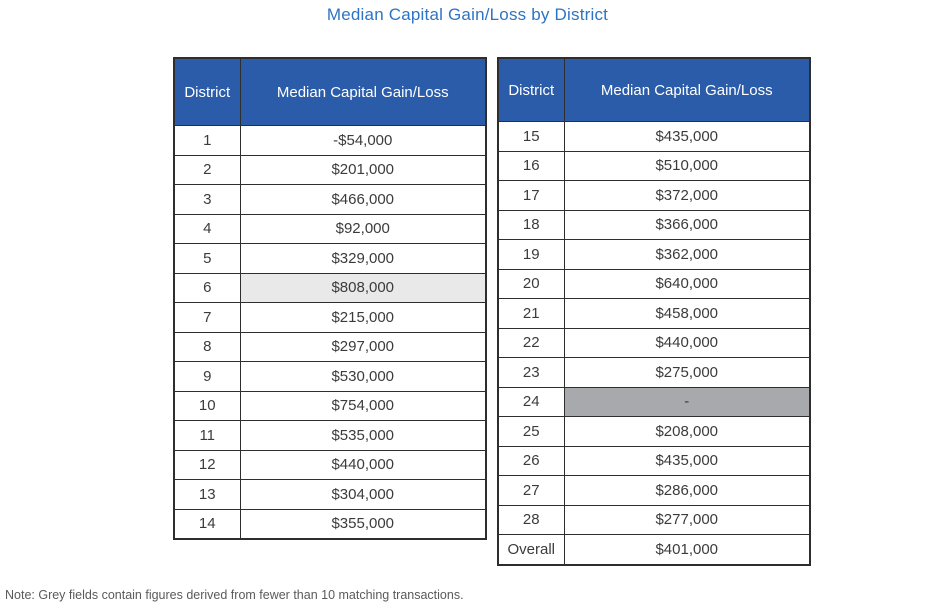 This screenshot has width=935, height=611. I want to click on value-cell: $530,000, so click(363, 376).